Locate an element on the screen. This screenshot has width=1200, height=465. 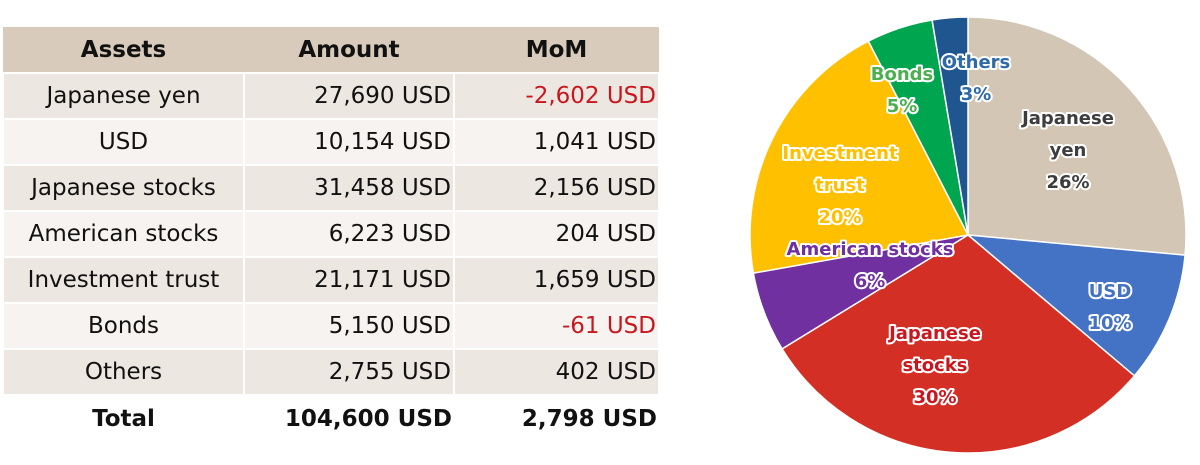
amount-cell: 10,154 USD is located at coordinates (349, 142).